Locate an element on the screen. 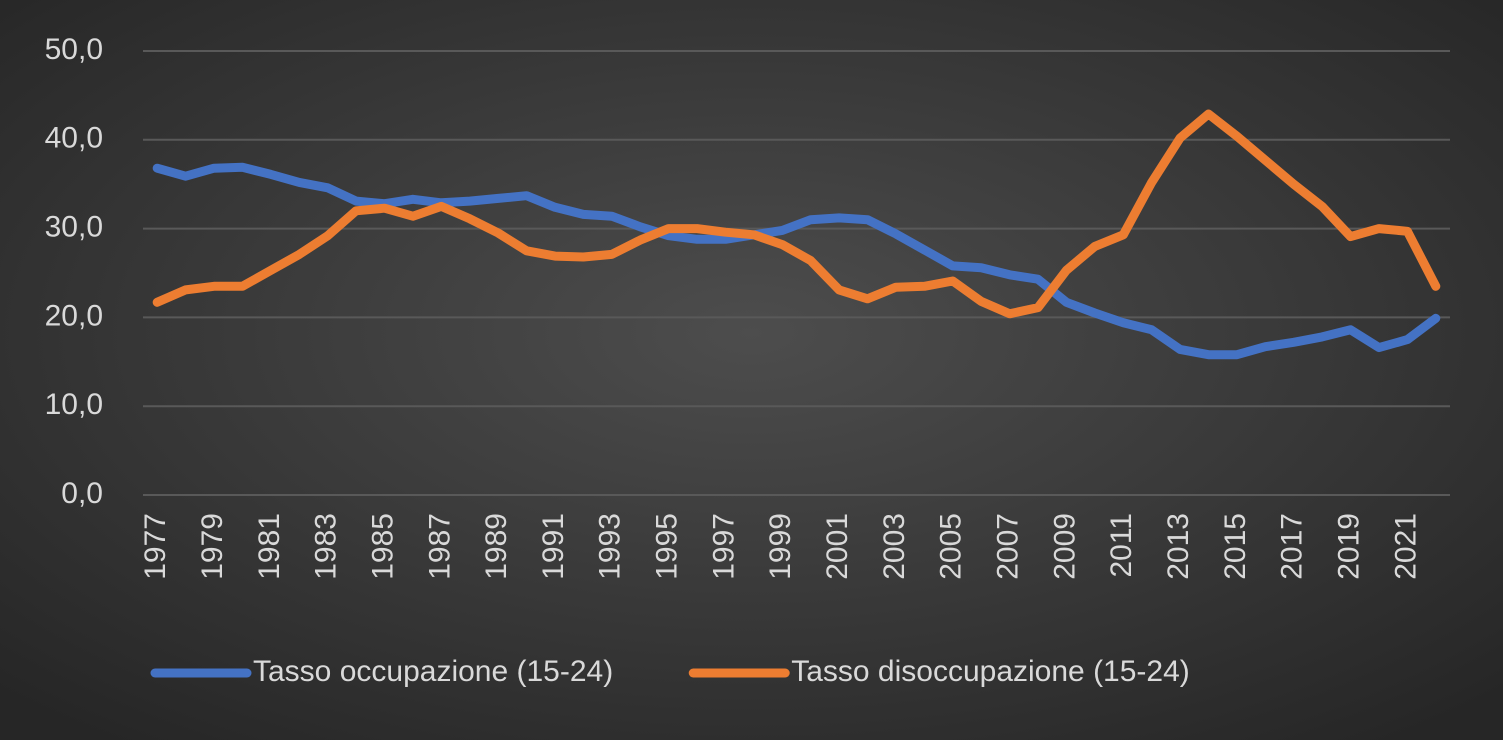 Image resolution: width=1503 pixels, height=740 pixels. legend-label: Tasso disoccupazione (15-24) is located at coordinates (990, 671).